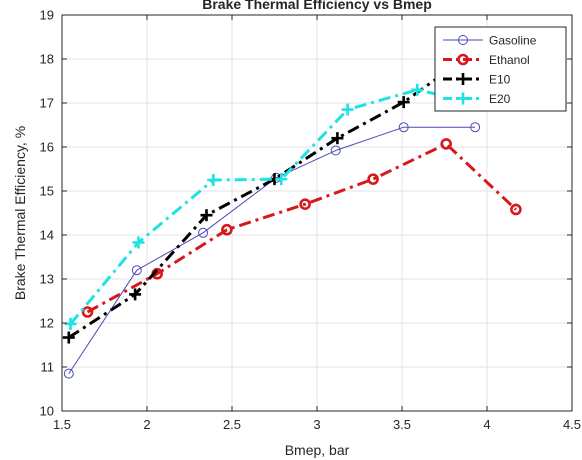 Image resolution: width=582 pixels, height=460 pixels. Describe the element at coordinates (463, 40) in the screenshot. I see `legend-marker-gasoline` at that location.